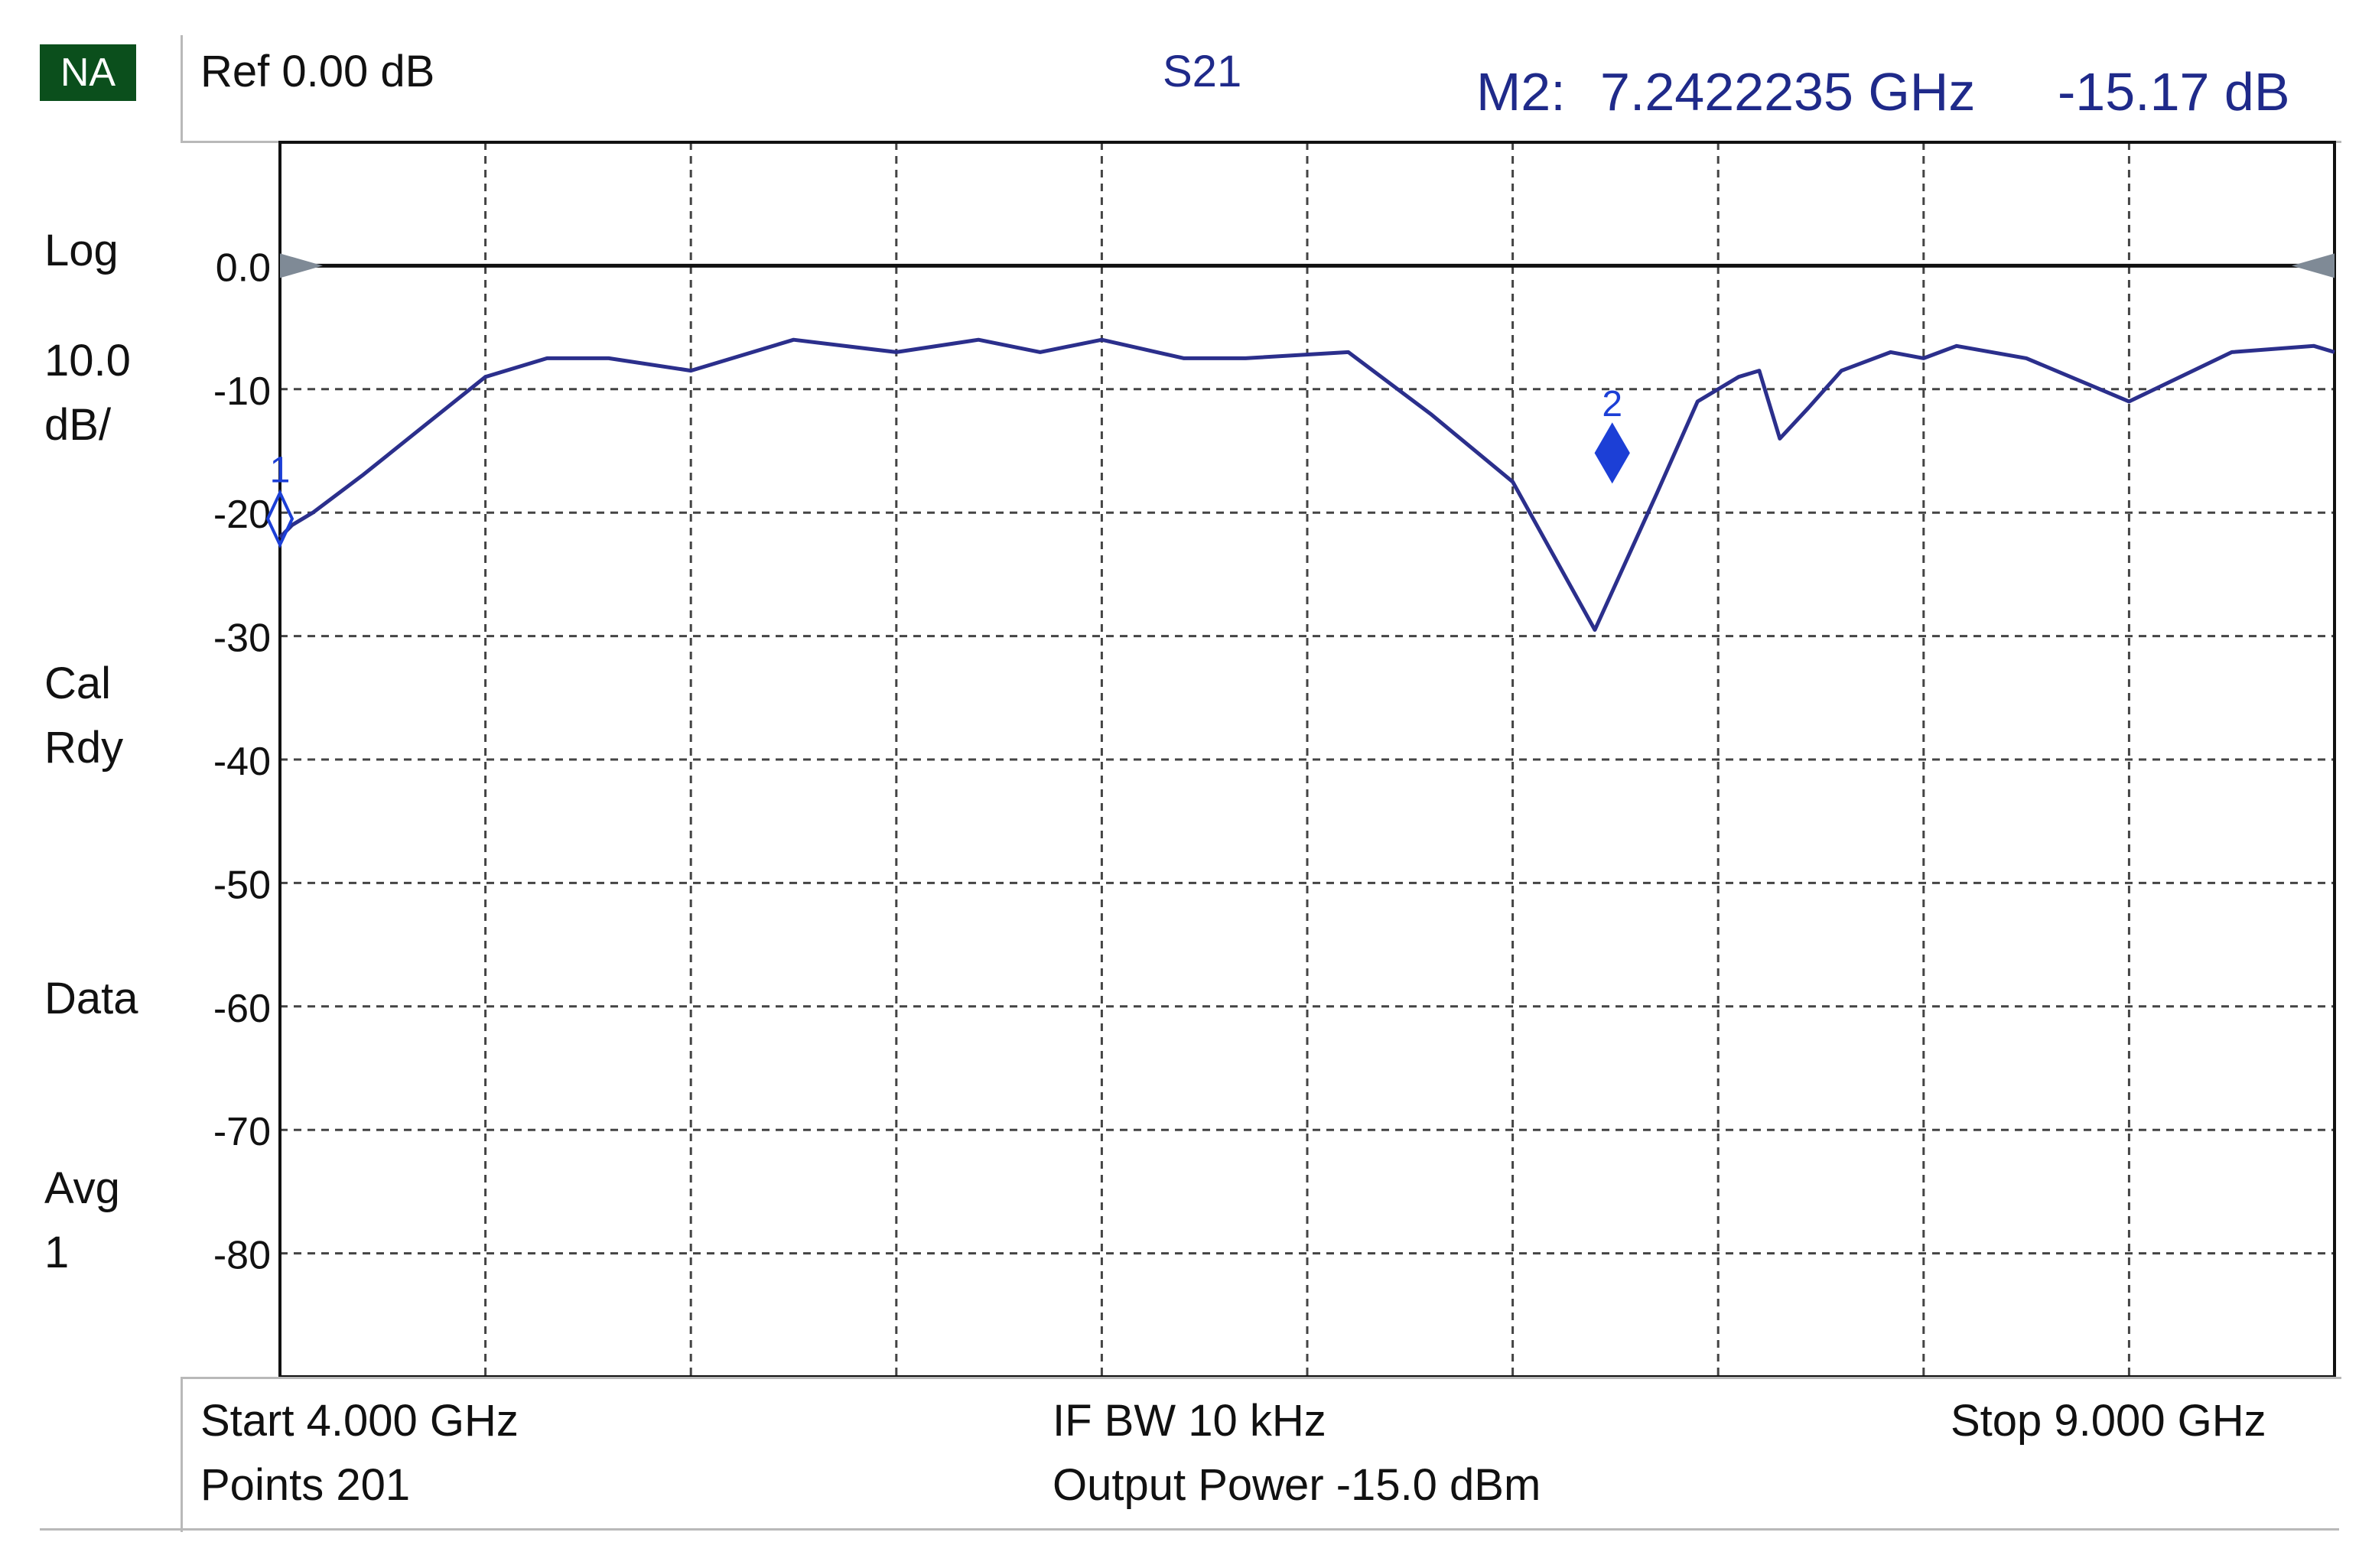  I want to click on points-count: Points 201, so click(305, 1485).